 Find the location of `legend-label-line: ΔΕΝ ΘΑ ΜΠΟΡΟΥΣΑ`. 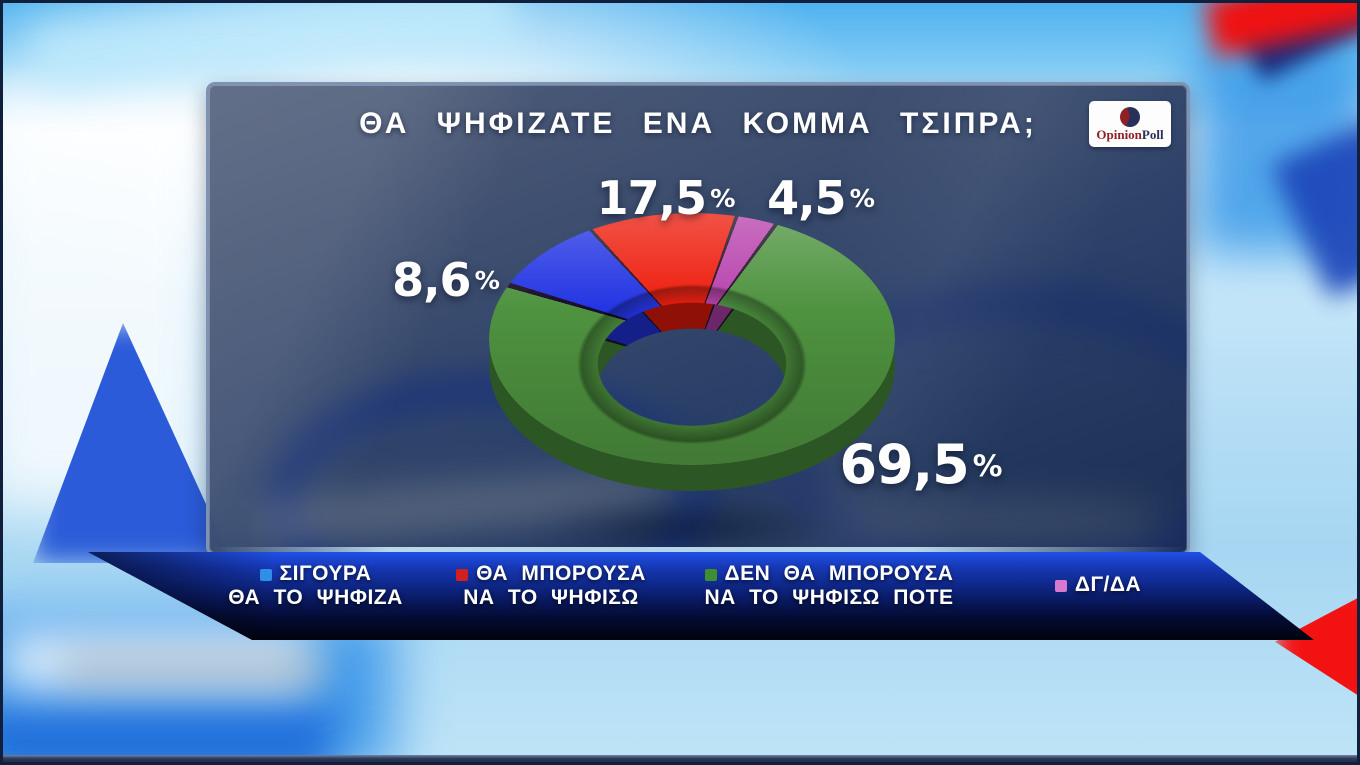

legend-label-line: ΔΕΝ ΘΑ ΜΠΟΡΟΥΣΑ is located at coordinates (839, 573).